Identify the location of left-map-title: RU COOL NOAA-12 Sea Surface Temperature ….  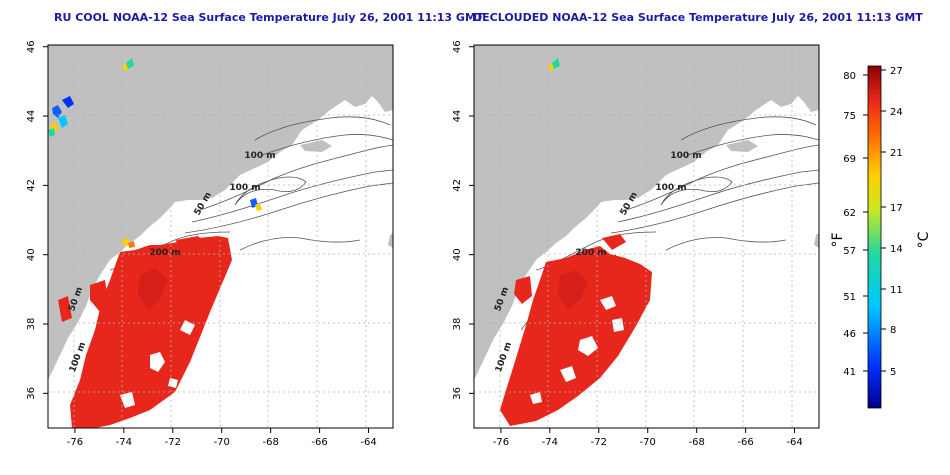
(269, 17).